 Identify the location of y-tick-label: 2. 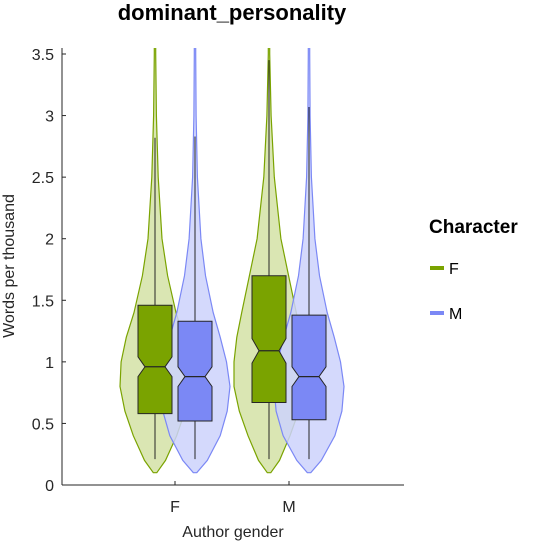
(49, 240).